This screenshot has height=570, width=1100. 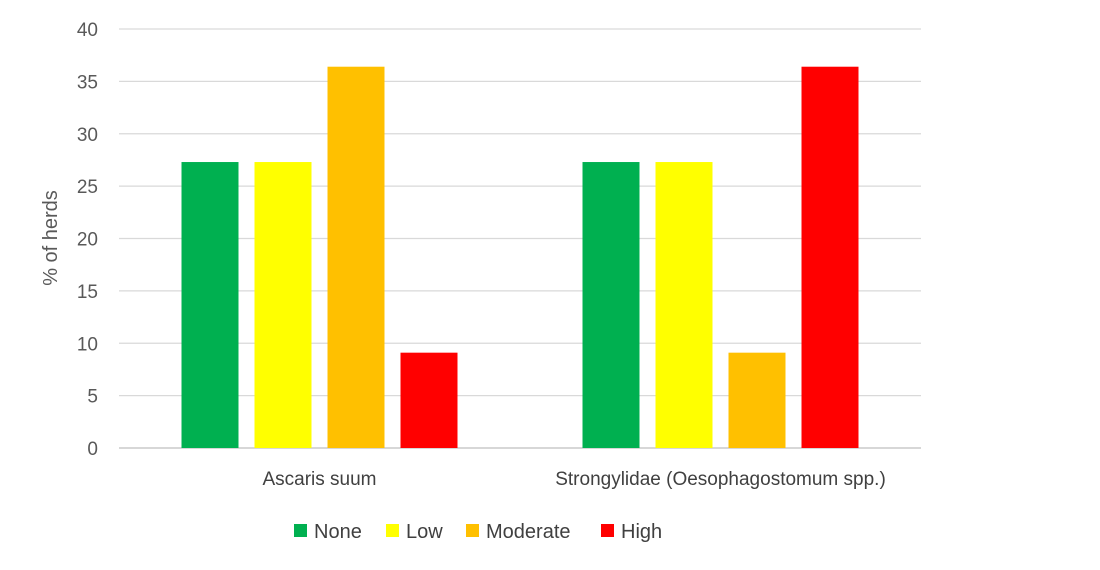 I want to click on legend: None Low Moderate High, so click(x=478, y=532).